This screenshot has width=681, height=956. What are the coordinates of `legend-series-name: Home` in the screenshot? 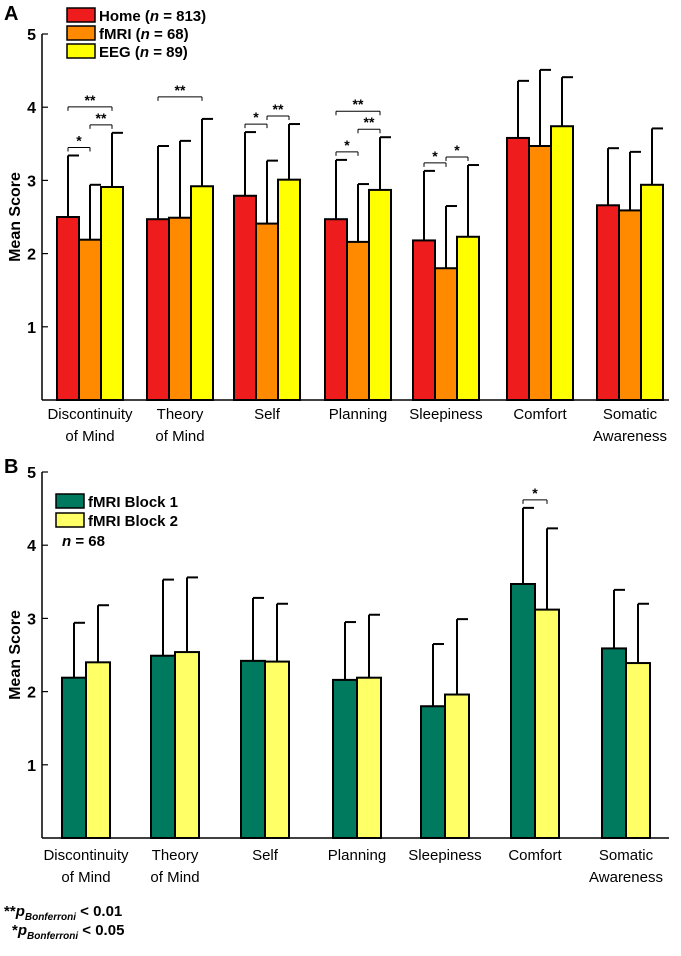 It's located at (120, 16).